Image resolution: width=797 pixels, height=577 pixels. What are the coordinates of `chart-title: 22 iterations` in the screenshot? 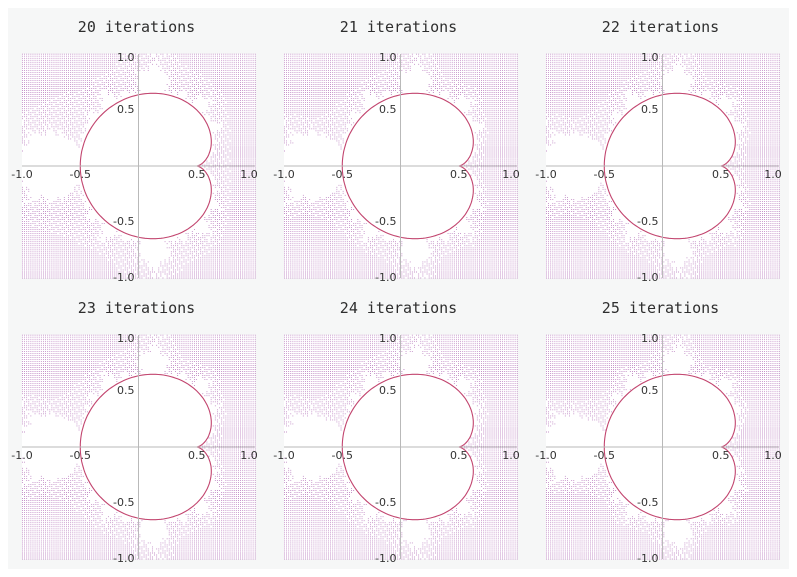 It's located at (660, 27).